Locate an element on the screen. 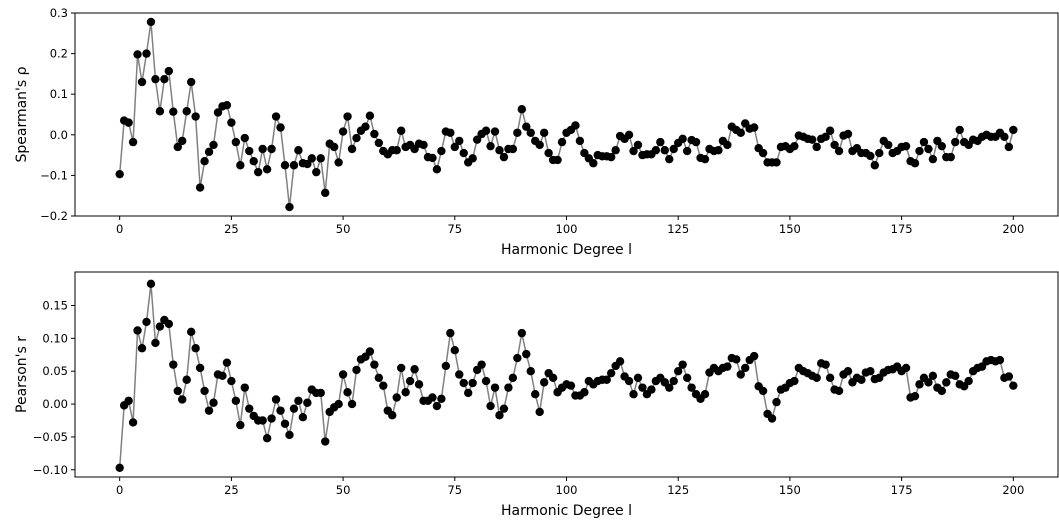 Image resolution: width=1059 pixels, height=527 pixels. y-tick-label: −0.05 is located at coordinates (50, 437).